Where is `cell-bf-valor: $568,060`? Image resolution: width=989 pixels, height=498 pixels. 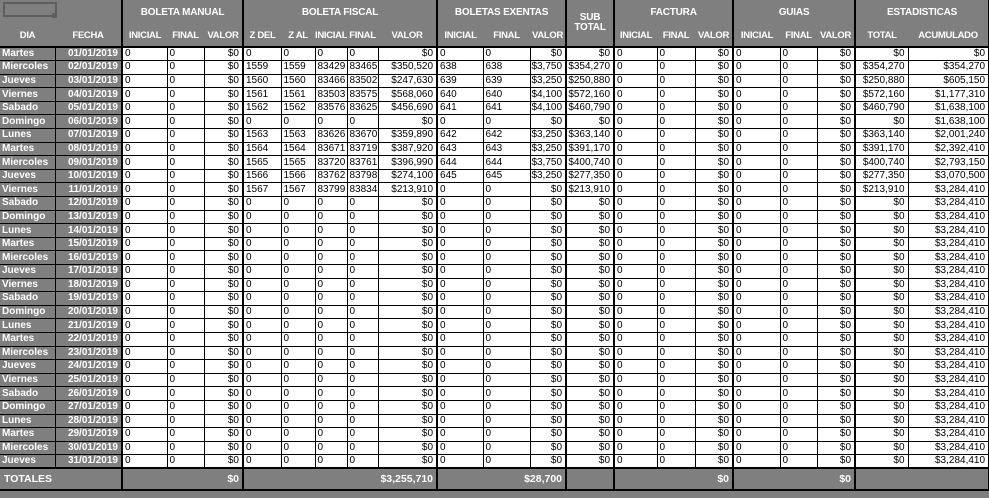
cell-bf-valor: $568,060 is located at coordinates (408, 94).